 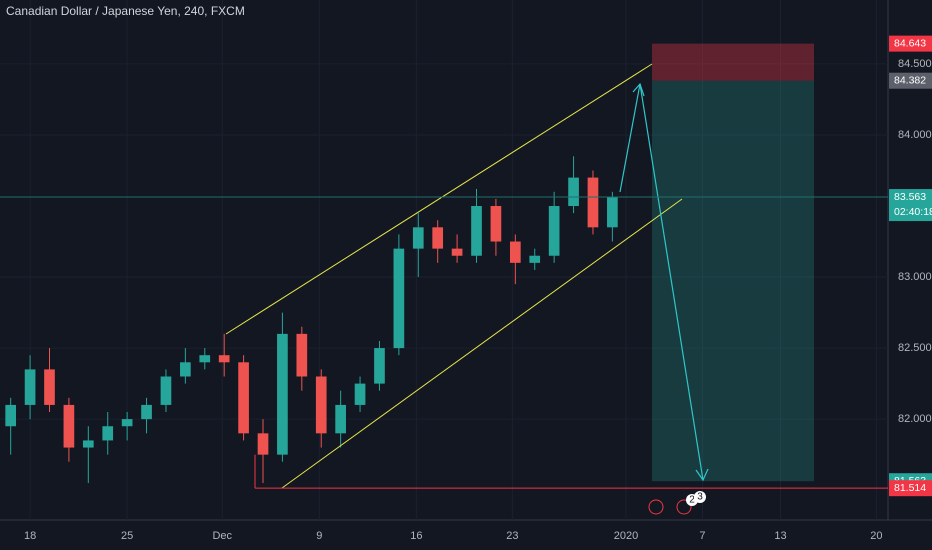 What do you see at coordinates (222, 536) in the screenshot?
I see `x-tick-label: Dec` at bounding box center [222, 536].